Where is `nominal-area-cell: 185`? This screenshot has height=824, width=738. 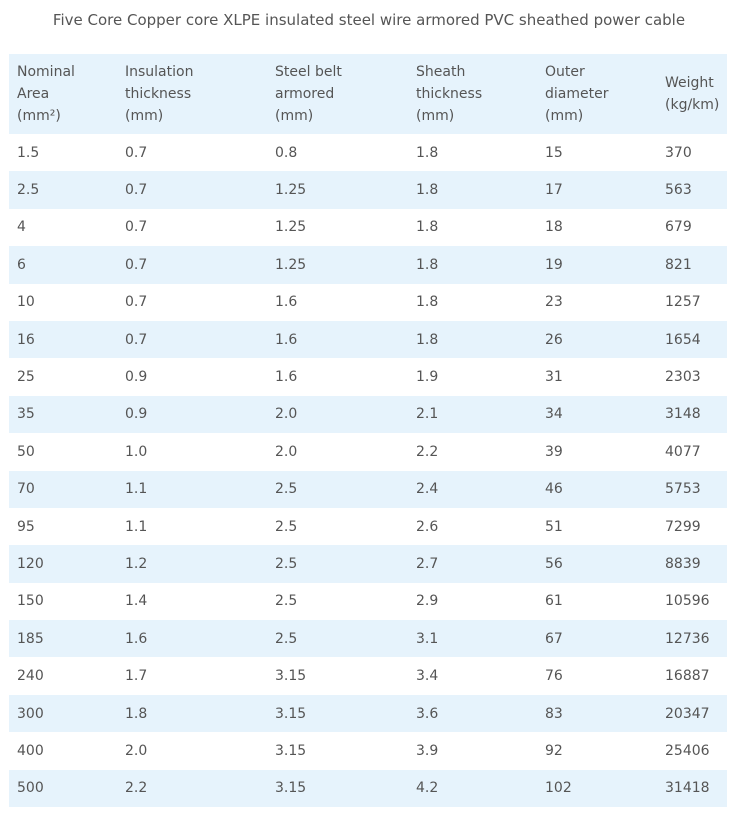
nominal-area-cell: 185 is located at coordinates (63, 639).